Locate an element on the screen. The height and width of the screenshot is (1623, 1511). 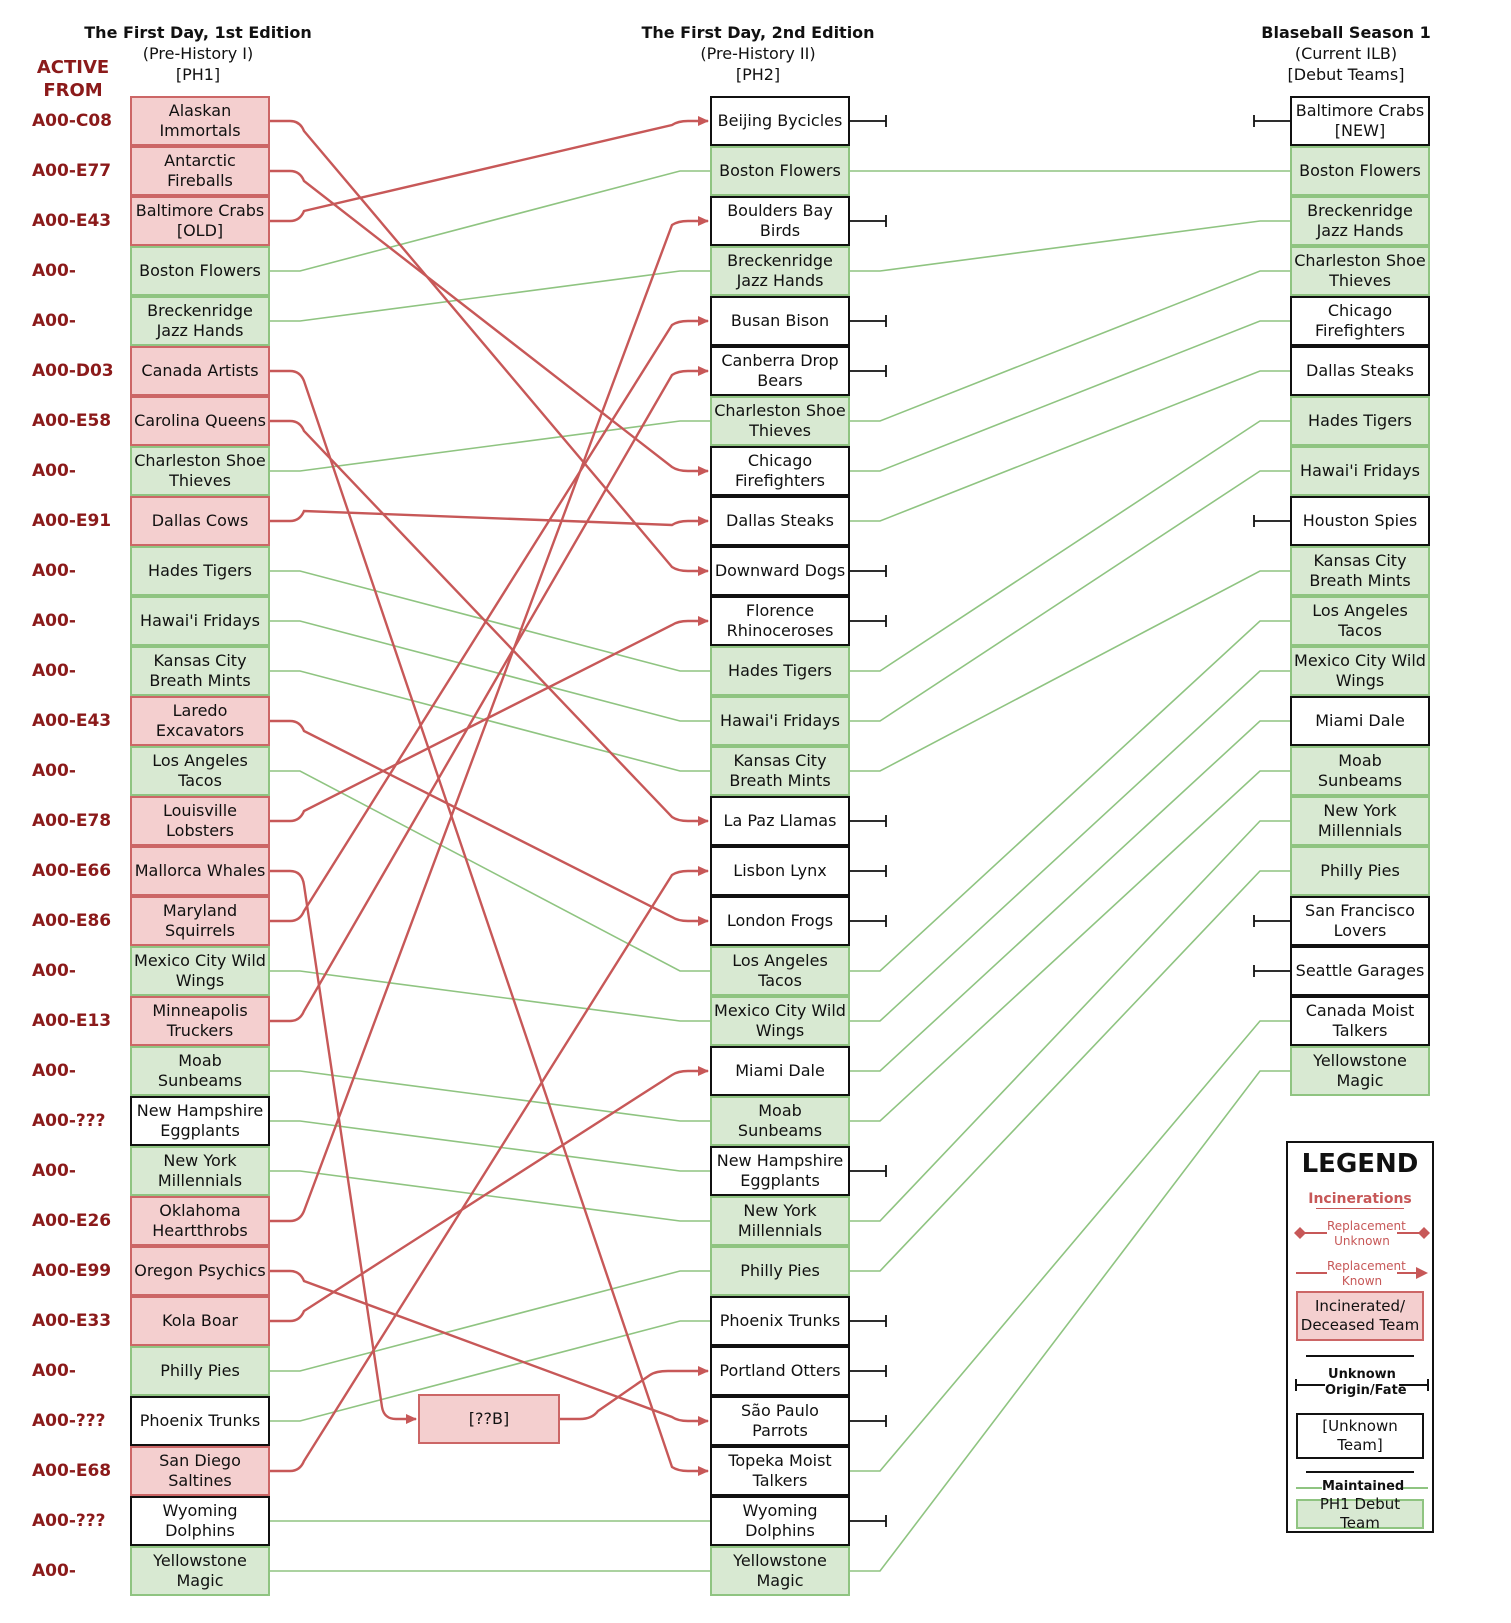
active-from-san-diego-saltines: A00-E68 is located at coordinates (72, 1471).